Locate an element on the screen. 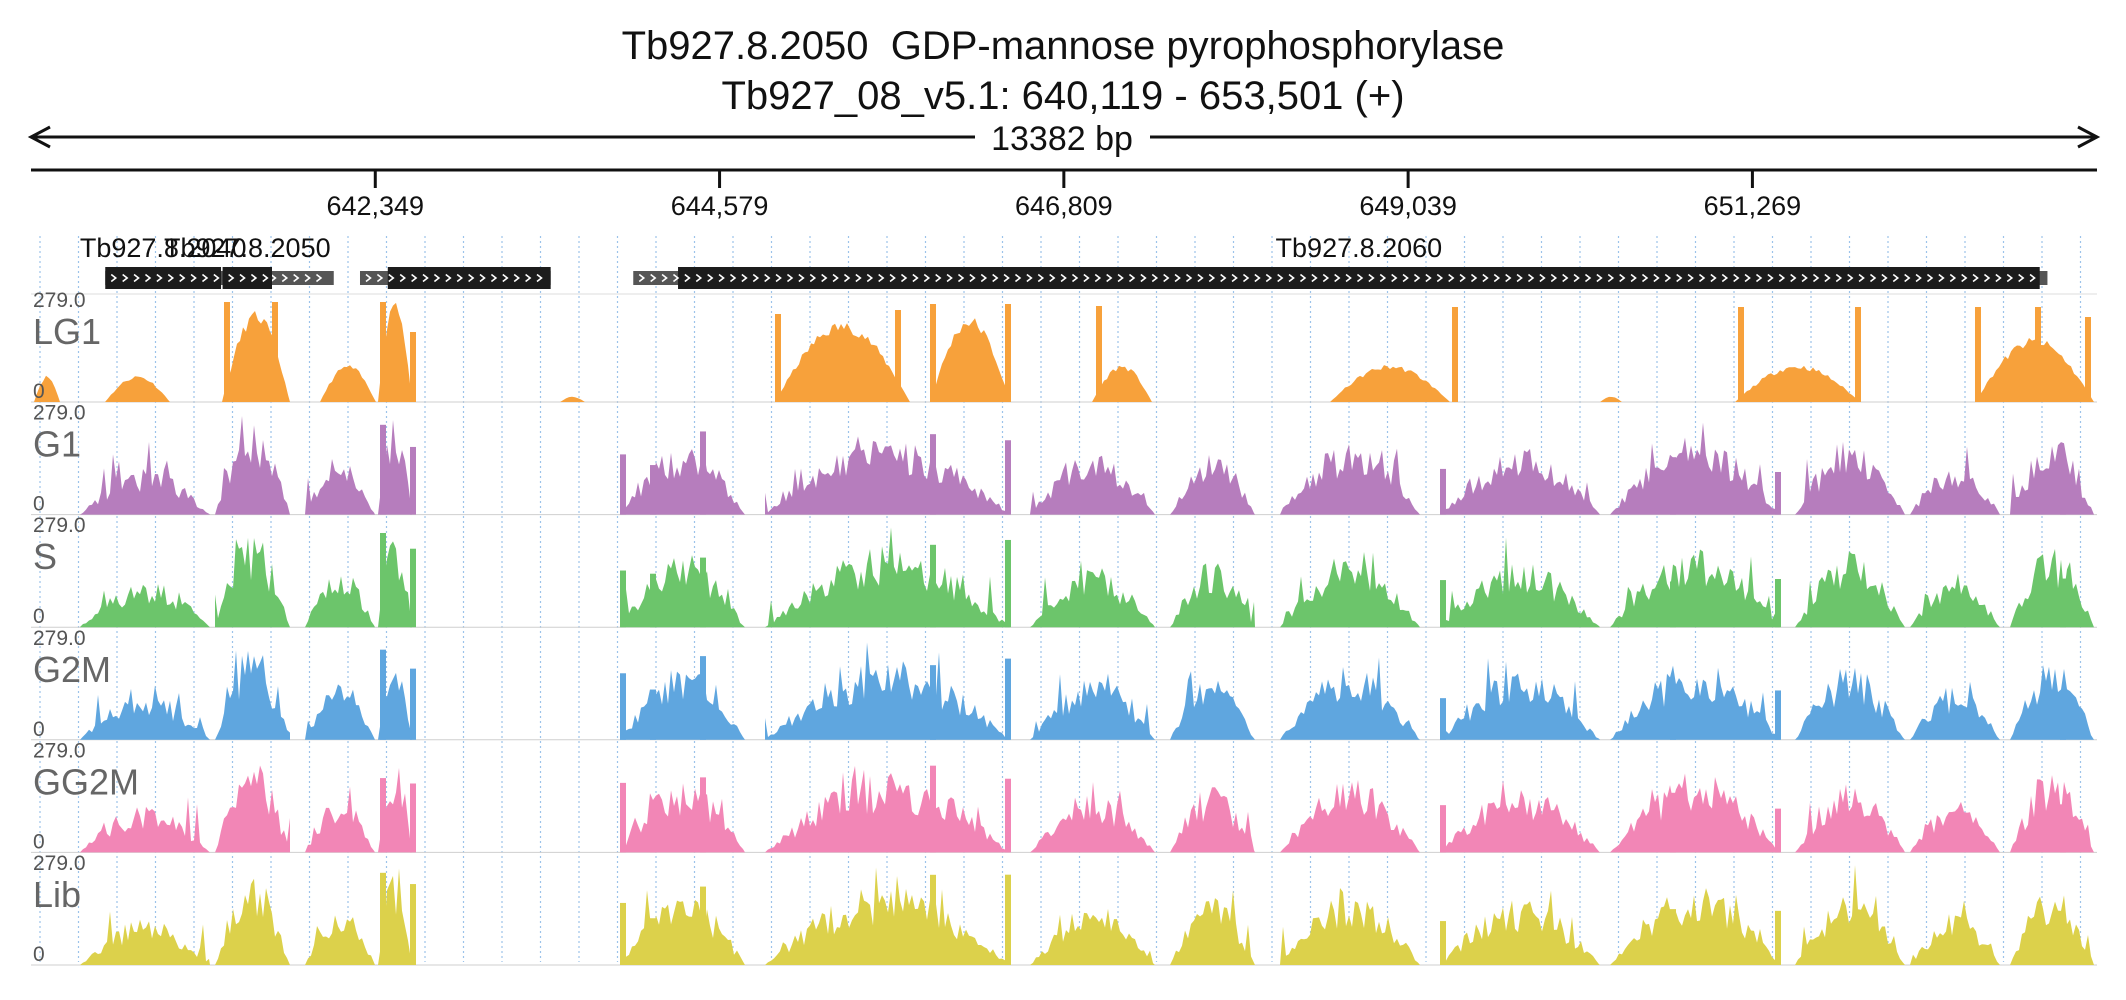  gene-model-tb927.8.2040: Tb927.8.2040 is located at coordinates (207, 261).